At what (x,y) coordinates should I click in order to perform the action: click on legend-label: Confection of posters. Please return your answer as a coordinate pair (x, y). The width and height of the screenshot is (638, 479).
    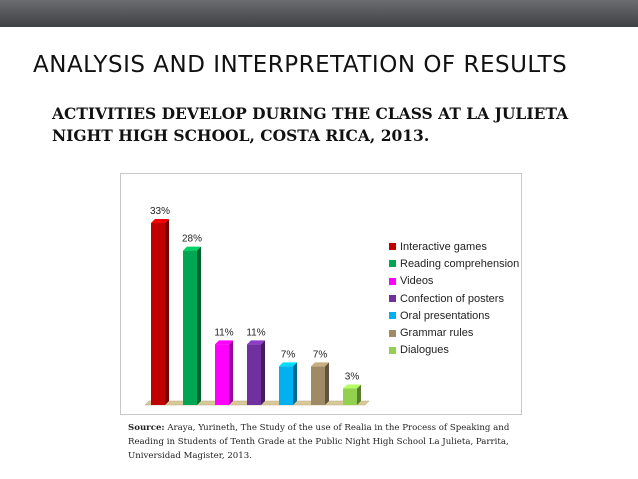
    Looking at the image, I should click on (452, 298).